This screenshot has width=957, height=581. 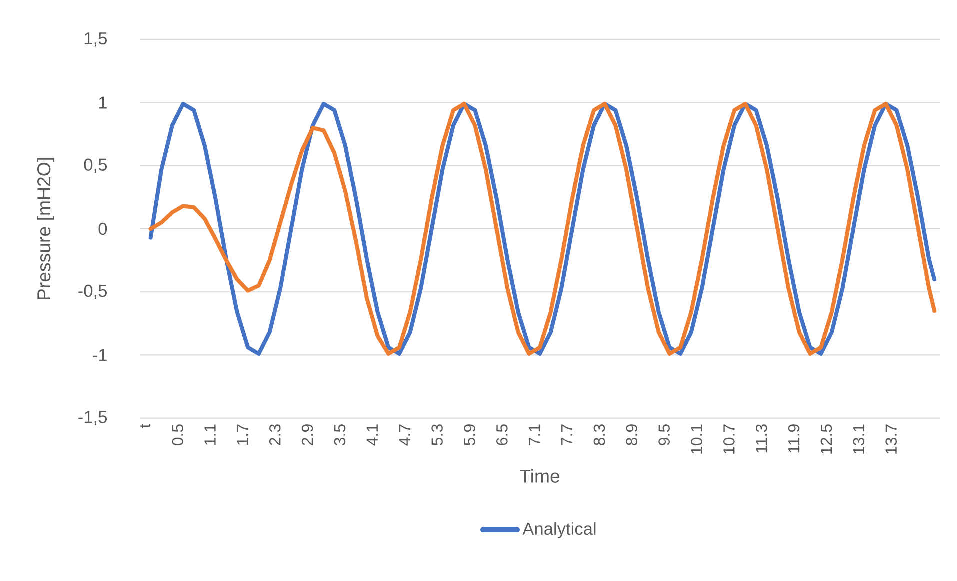 I want to click on x-axis-title: Time, so click(x=540, y=476).